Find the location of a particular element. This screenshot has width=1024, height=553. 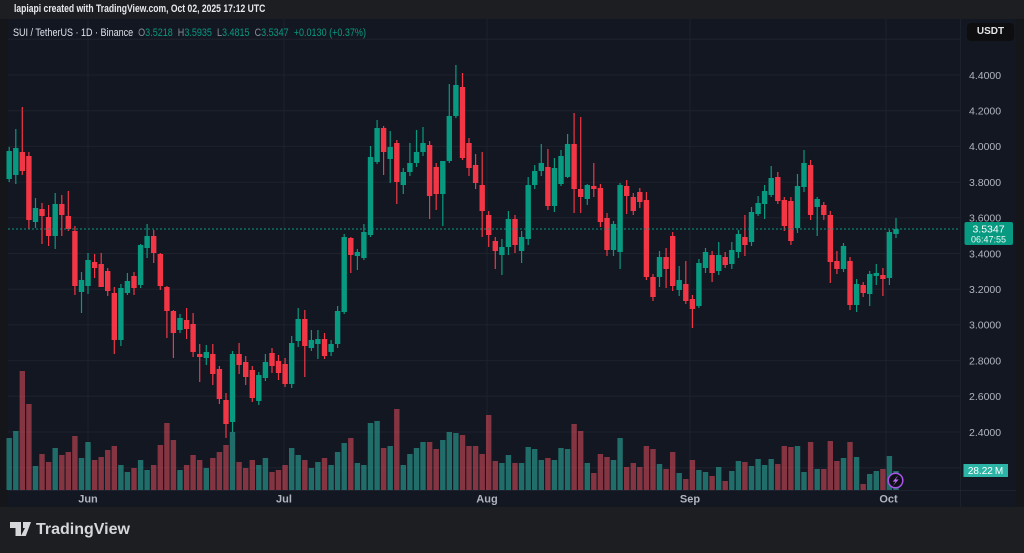

svg-text: Oct is located at coordinates (888, 500).